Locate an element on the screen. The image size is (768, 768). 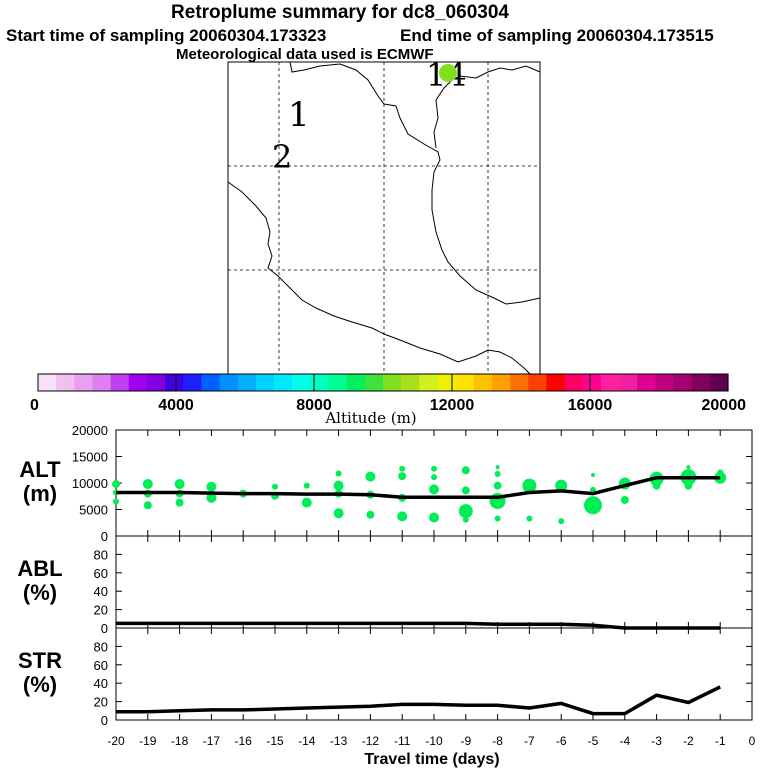
x-tick-label: -7 is located at coordinates (529, 741).